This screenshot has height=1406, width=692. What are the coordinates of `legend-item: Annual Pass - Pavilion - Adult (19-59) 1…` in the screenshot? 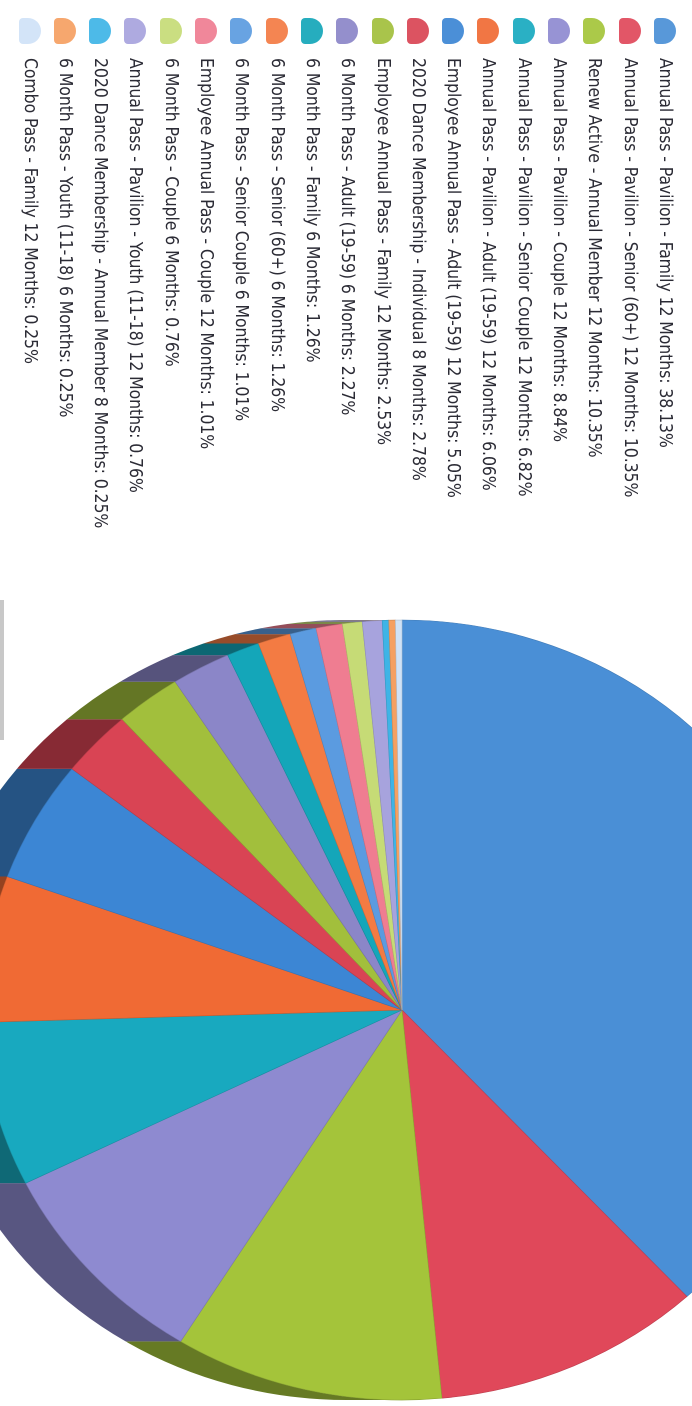 It's located at (489, 254).